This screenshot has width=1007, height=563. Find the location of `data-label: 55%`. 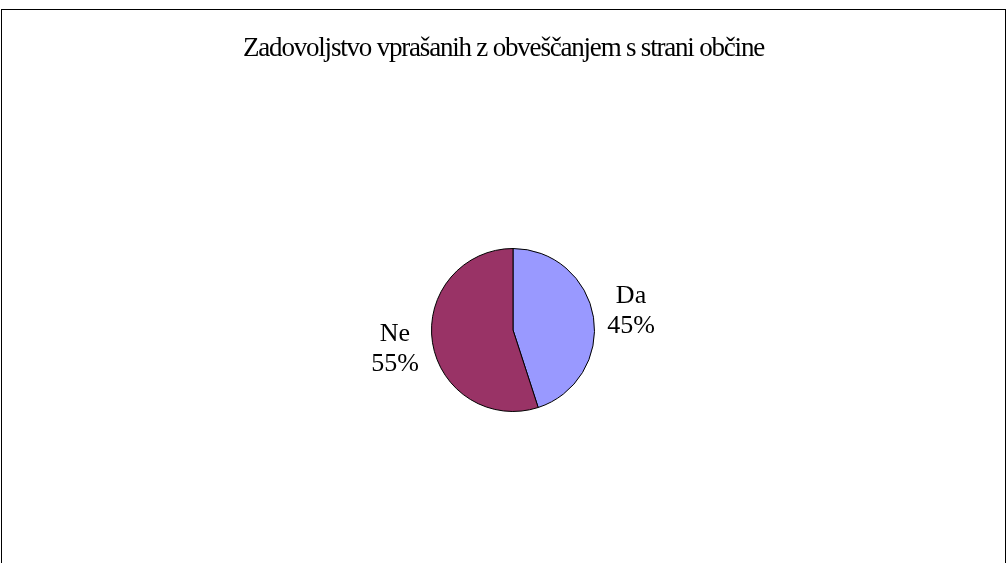

data-label: 55% is located at coordinates (395, 362).